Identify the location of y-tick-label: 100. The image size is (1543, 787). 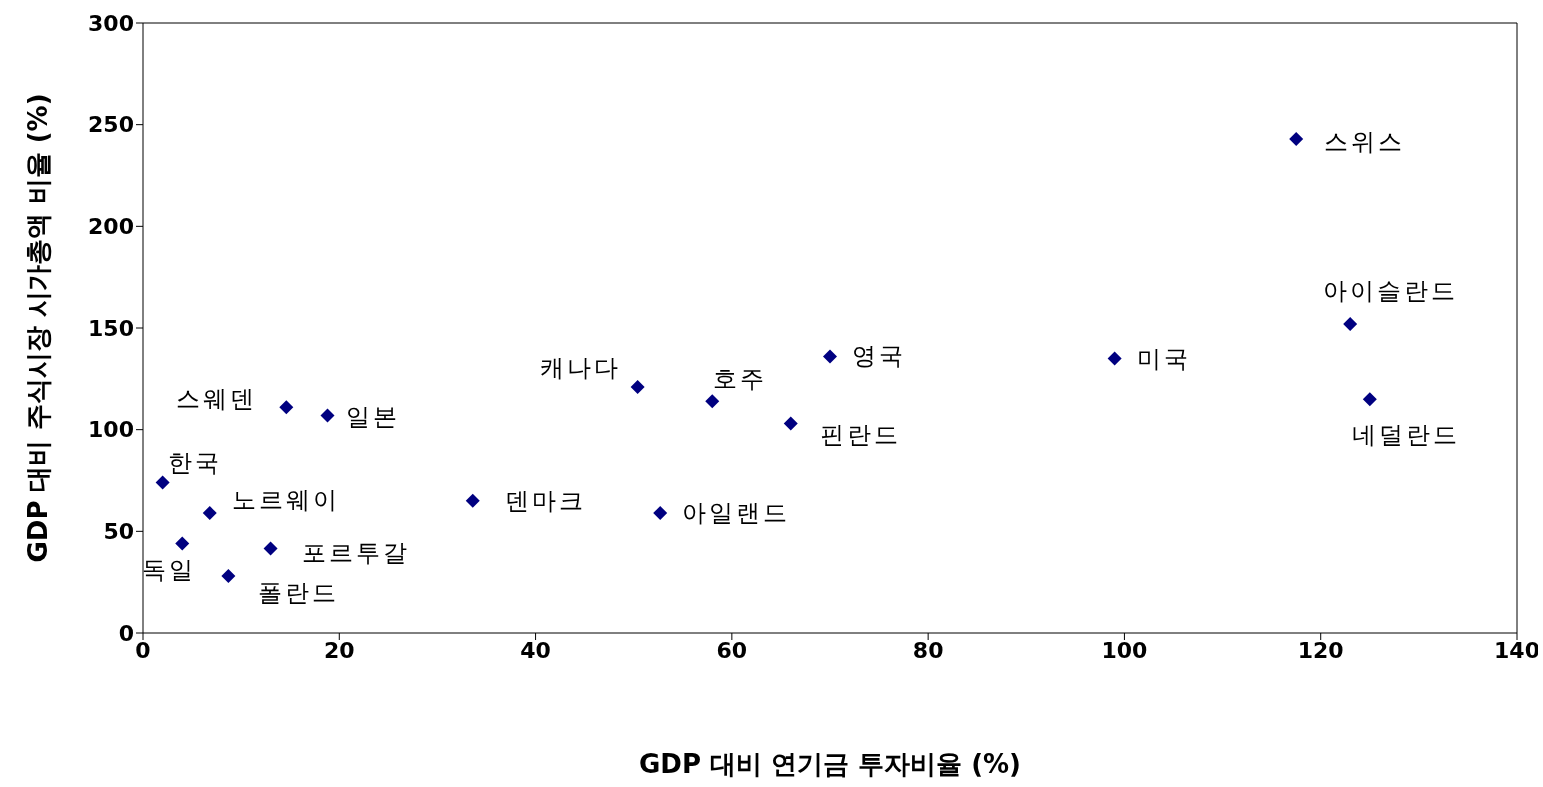
(111, 430).